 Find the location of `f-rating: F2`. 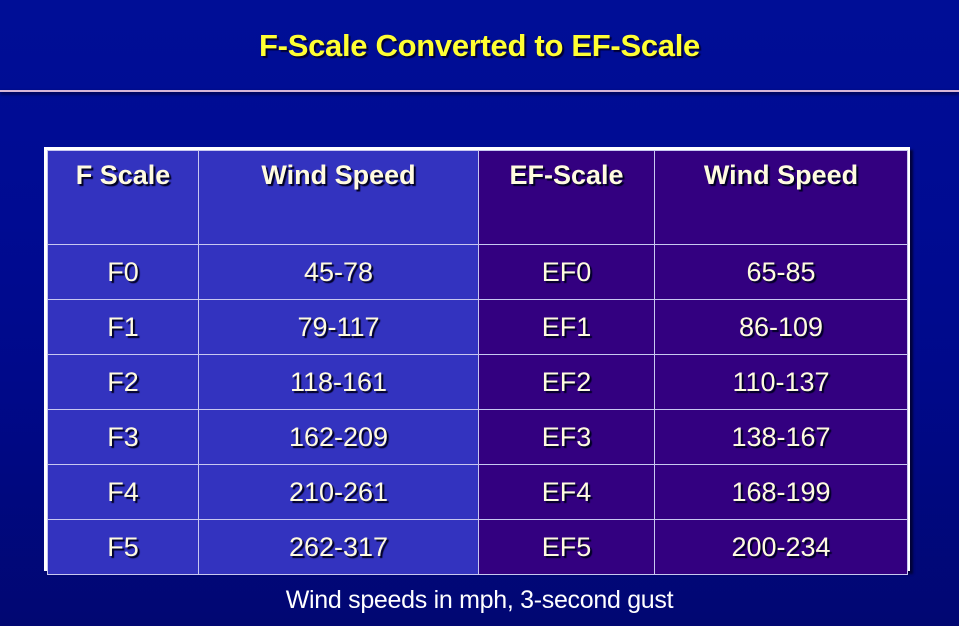

f-rating: F2 is located at coordinates (123, 382).